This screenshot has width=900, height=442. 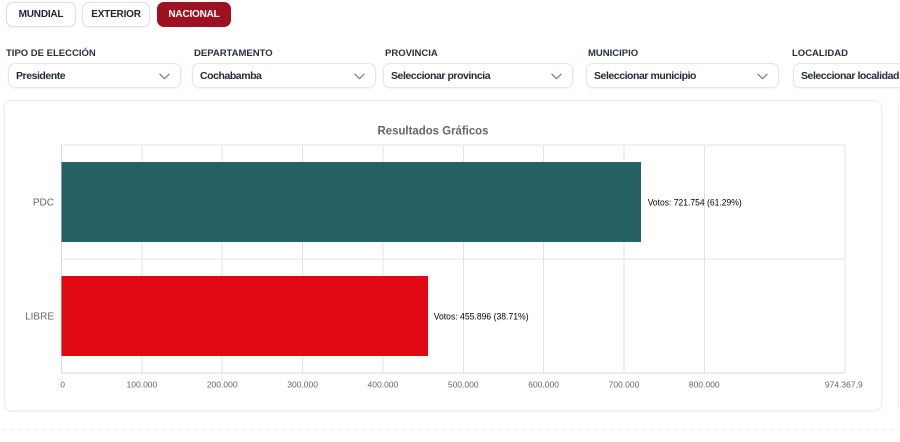 What do you see at coordinates (383, 385) in the screenshot?
I see `svg-text: 400.000` at bounding box center [383, 385].